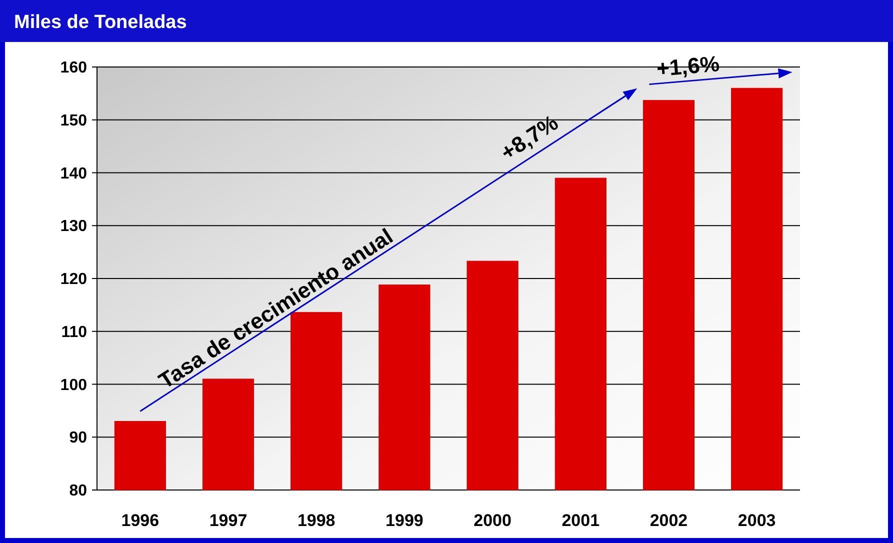  I want to click on x-tick-label: 2001, so click(581, 520).